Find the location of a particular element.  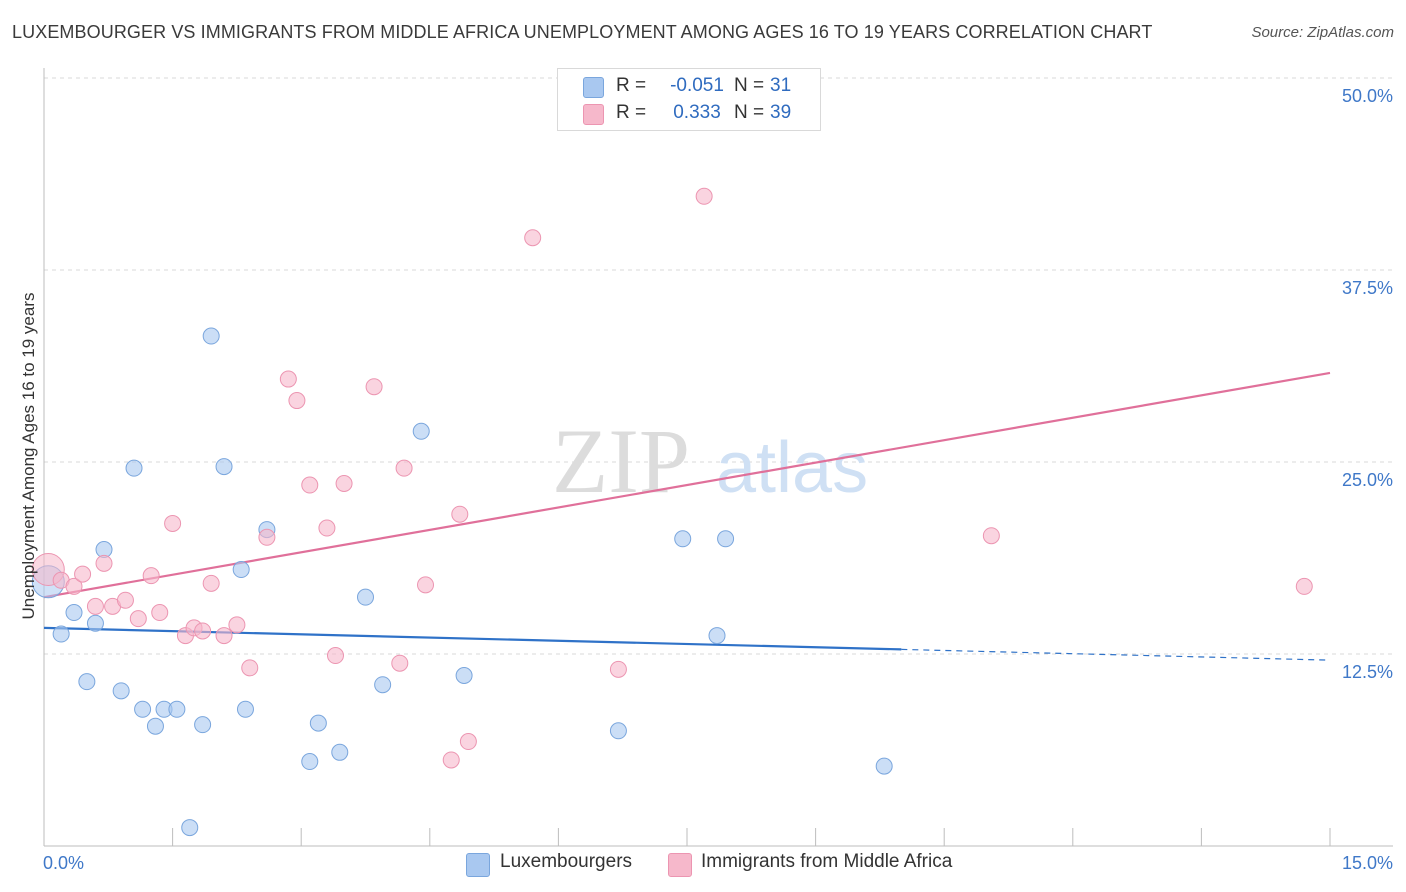

legend-swatch-luxembourgers is located at coordinates (478, 865).